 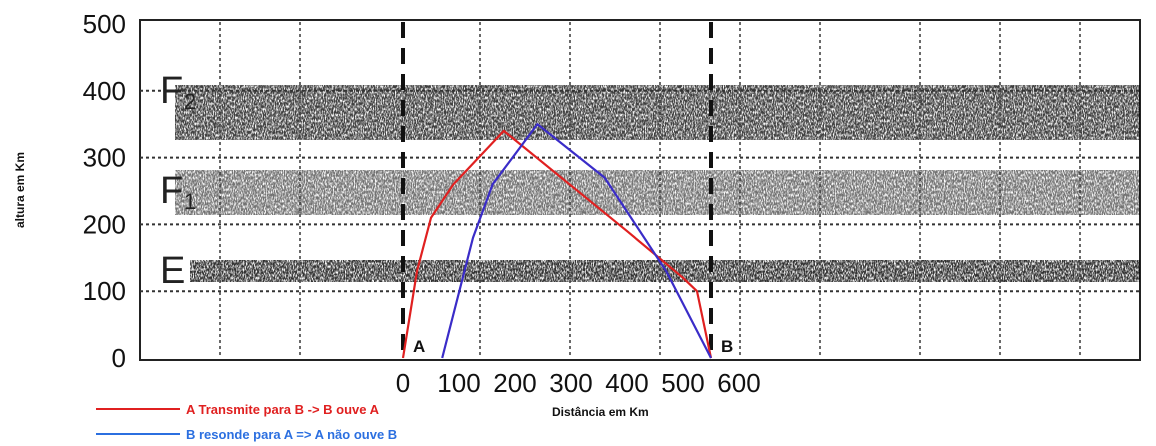 What do you see at coordinates (626, 383) in the screenshot?
I see `x-tick-400: 400` at bounding box center [626, 383].